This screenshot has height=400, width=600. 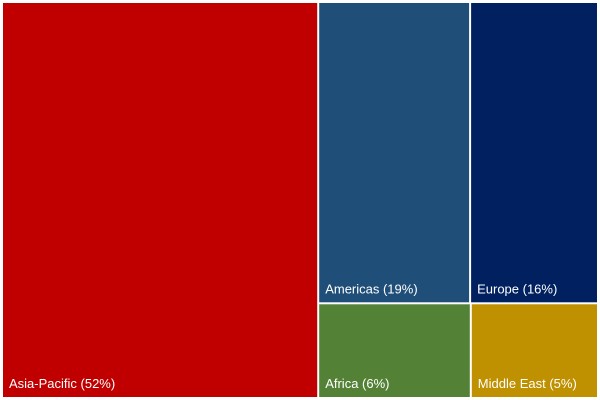 What do you see at coordinates (394, 350) in the screenshot?
I see `tile-africa` at bounding box center [394, 350].